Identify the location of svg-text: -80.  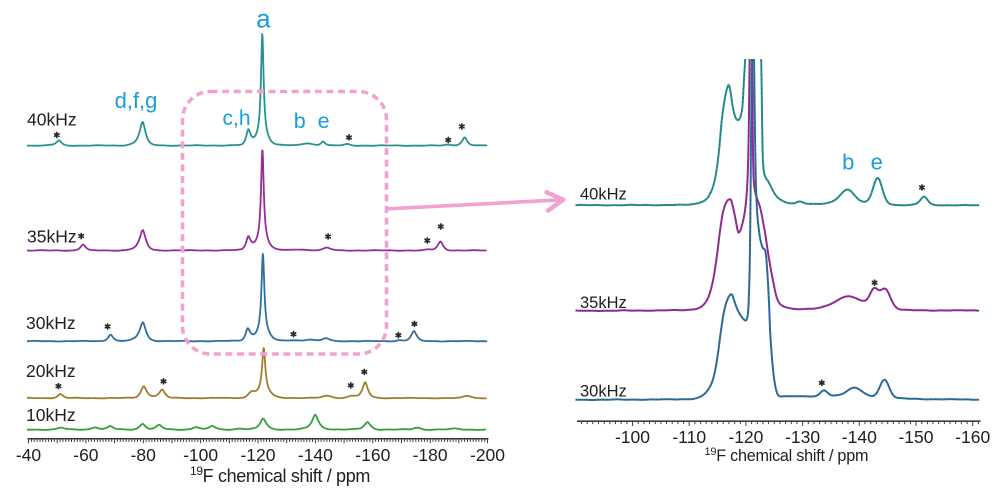
(144, 455).